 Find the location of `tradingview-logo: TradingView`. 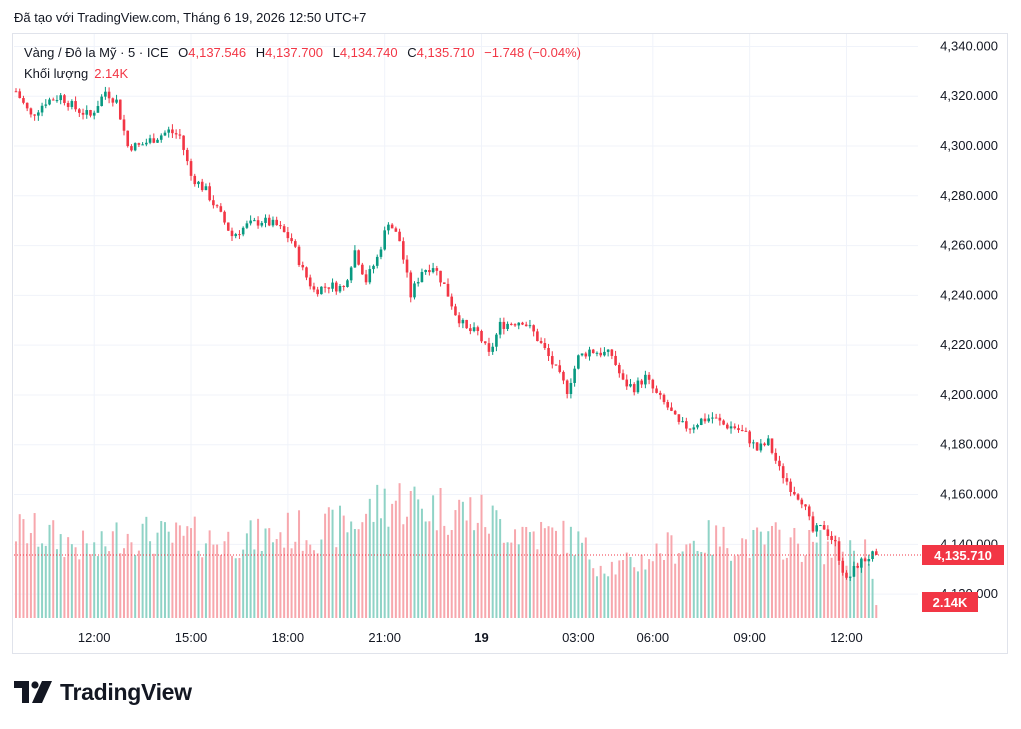

tradingview-logo: TradingView is located at coordinates (103, 692).